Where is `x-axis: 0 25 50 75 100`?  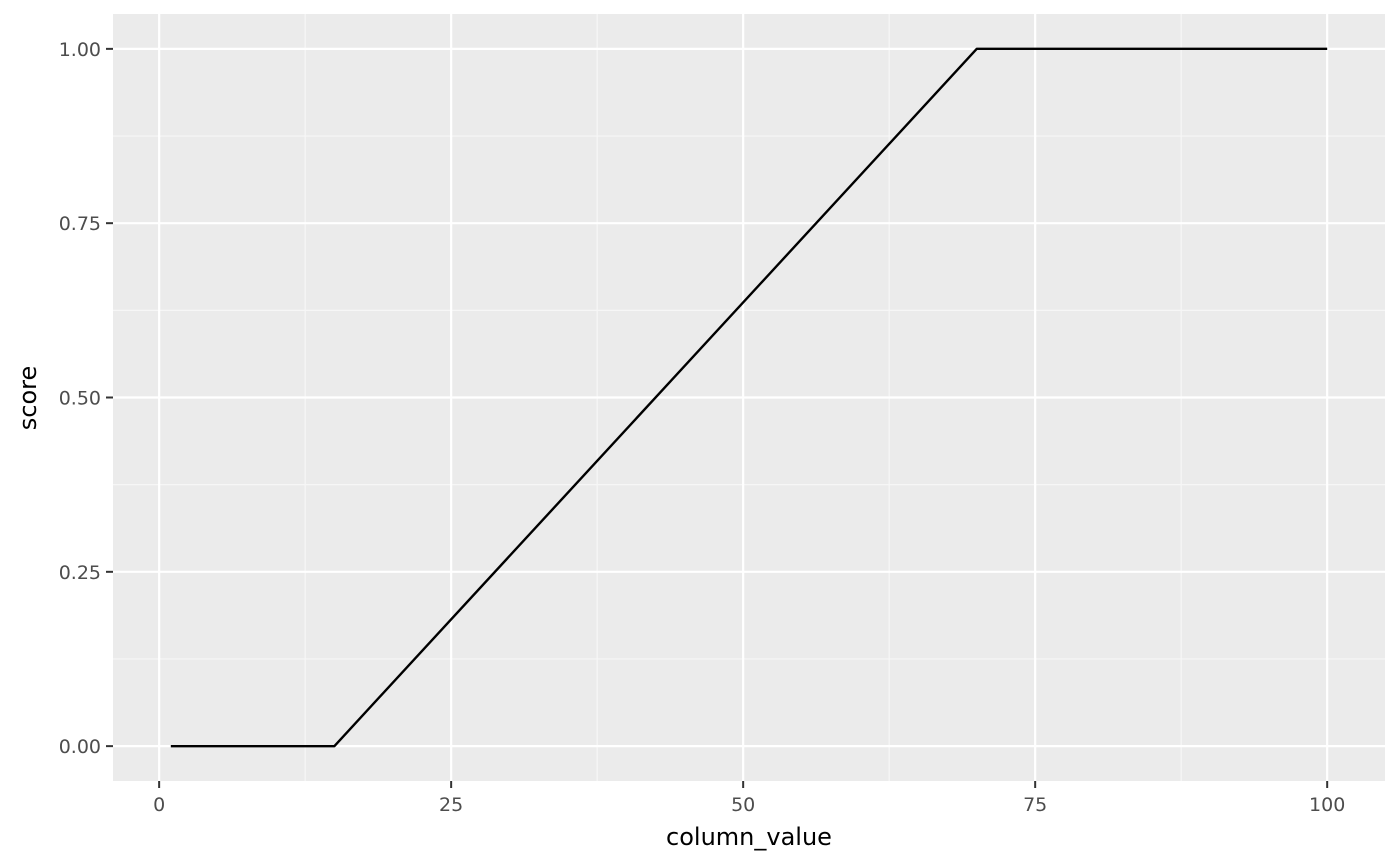 x-axis: 0 25 50 75 100 is located at coordinates (749, 798).